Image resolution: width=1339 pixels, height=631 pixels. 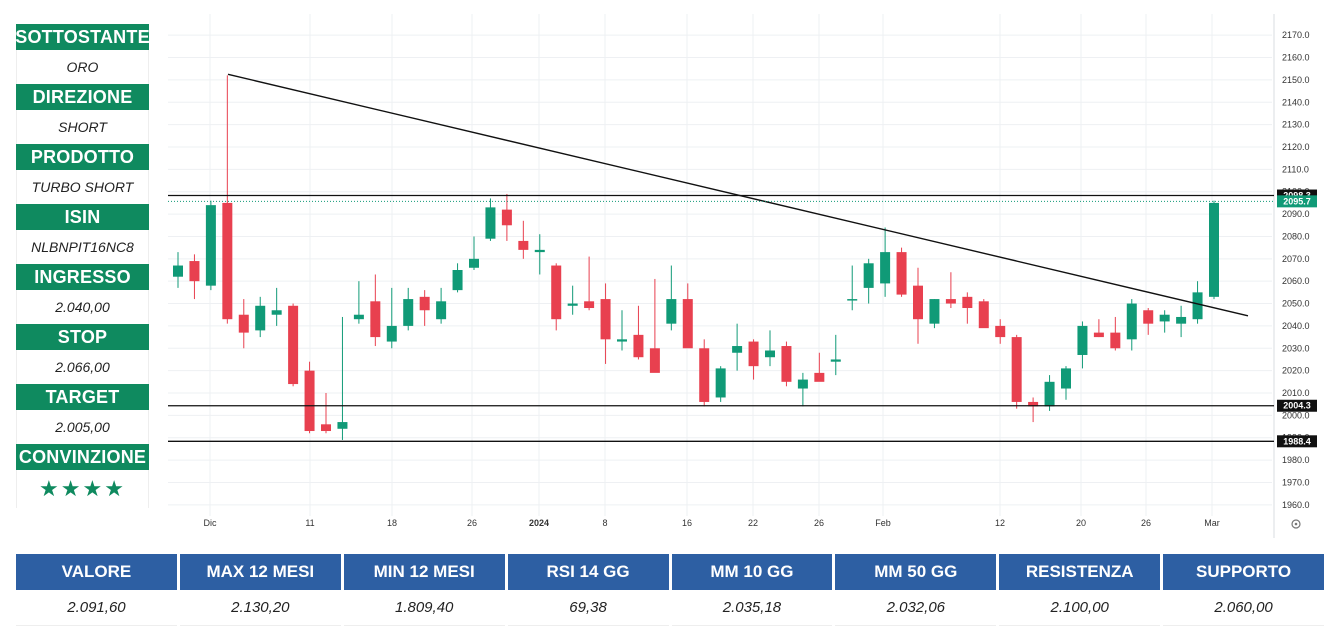 What do you see at coordinates (1243, 572) in the screenshot?
I see `stat-header: SUPPORTO` at bounding box center [1243, 572].